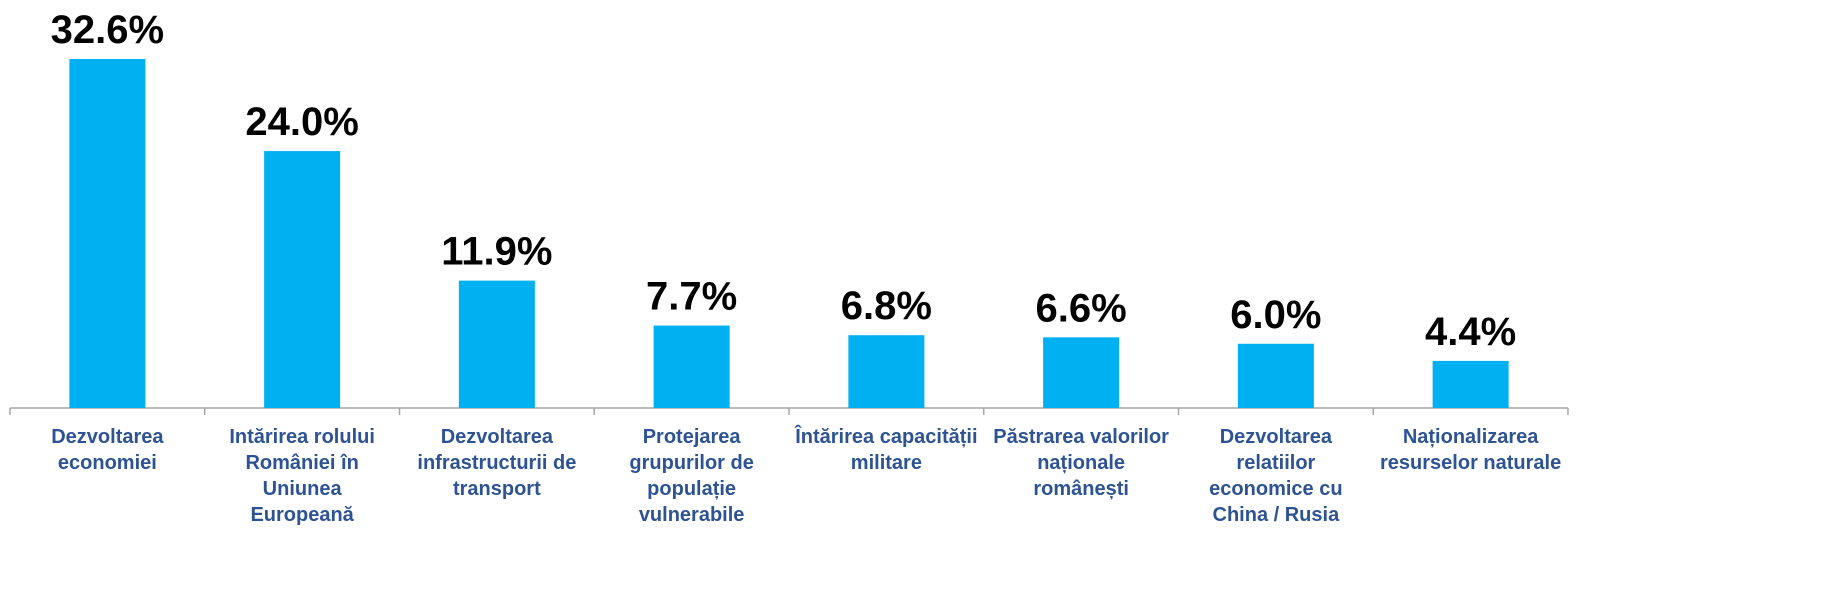  Describe the element at coordinates (1081, 308) in the screenshot. I see `value-label: 6.6%` at that location.